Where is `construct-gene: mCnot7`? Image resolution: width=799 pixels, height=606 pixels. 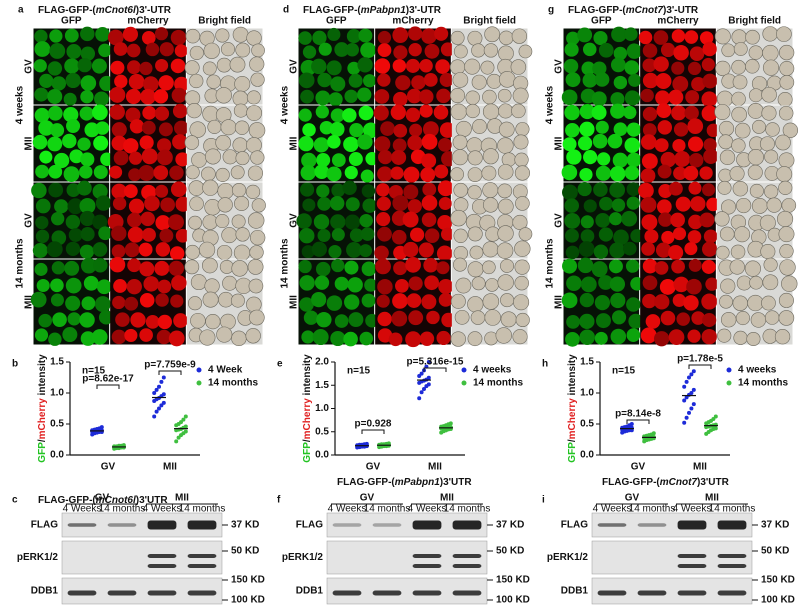
construct-gene: mCnot7 is located at coordinates (679, 482).